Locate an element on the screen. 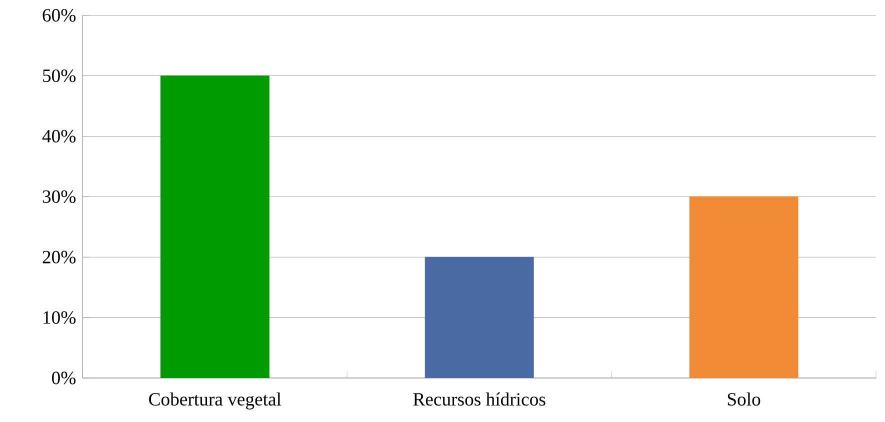 The height and width of the screenshot is (422, 885). y-tick-label: 20% is located at coordinates (59, 257).